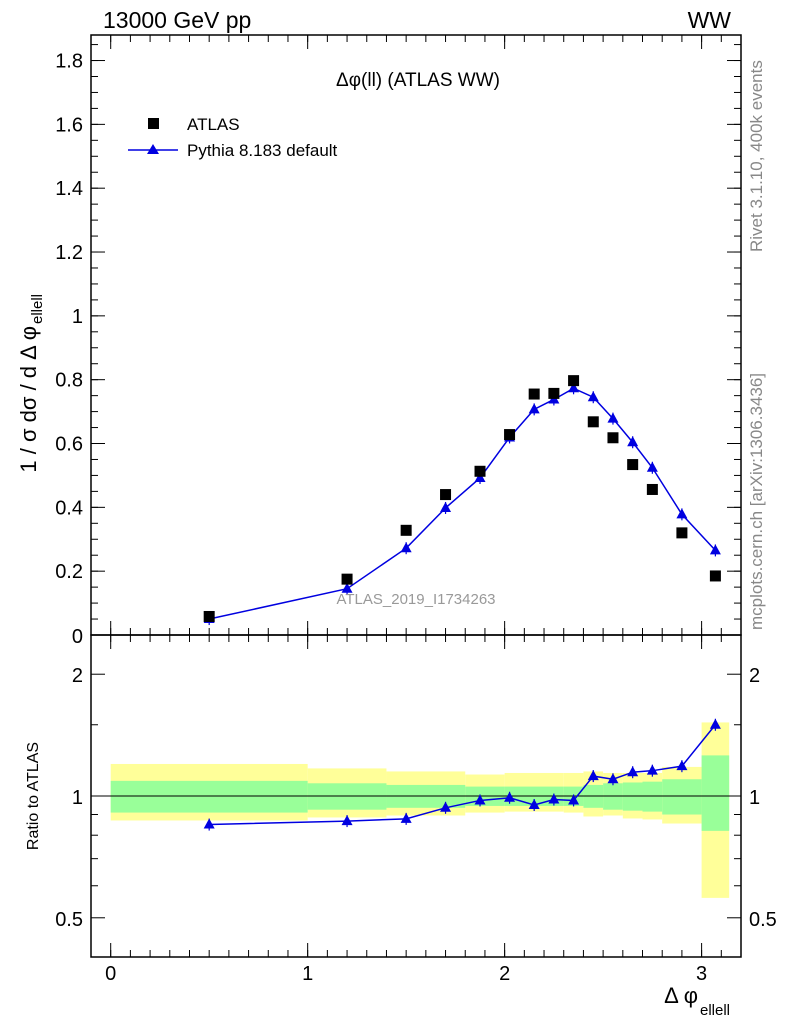  Describe the element at coordinates (69, 508) in the screenshot. I see `main-ytick-label: 0.4` at that location.